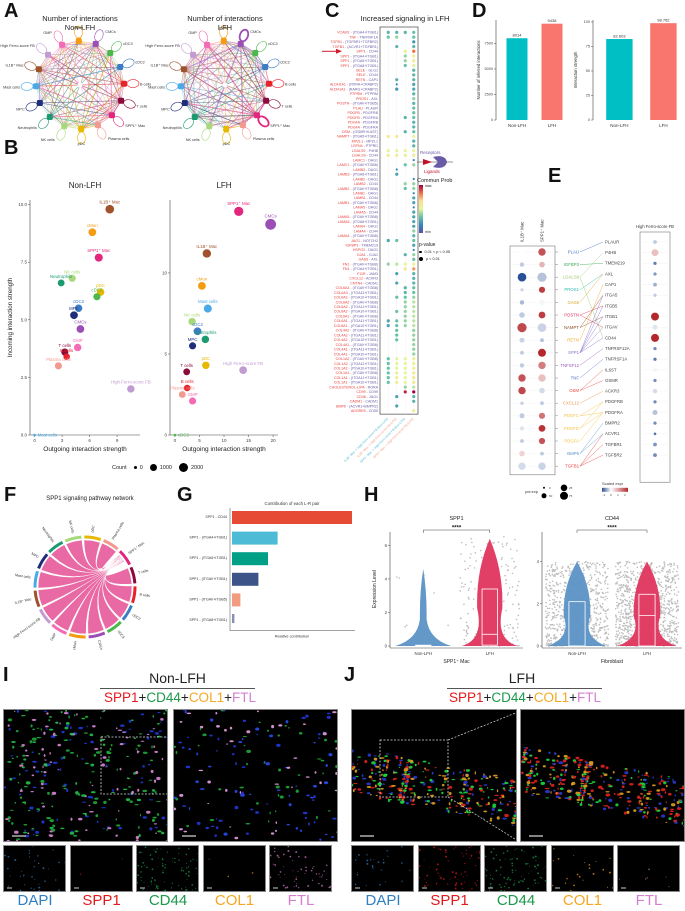  What do you see at coordinates (437, 252) in the screenshot?
I see `pvalue-label: 0.01 < p < 0.05` at bounding box center [437, 252].